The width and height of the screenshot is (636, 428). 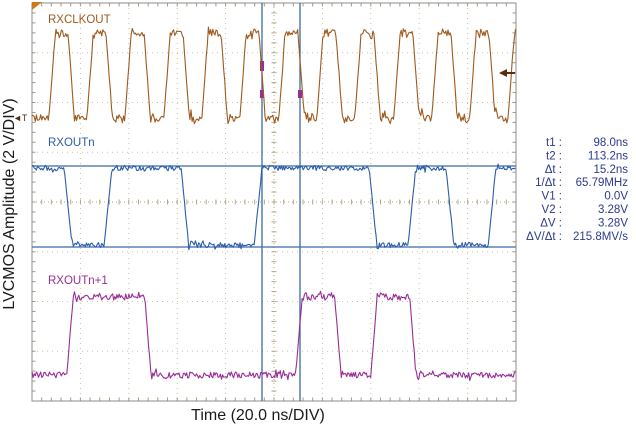 I want to click on trigger-position-icon, so click(x=37, y=6).